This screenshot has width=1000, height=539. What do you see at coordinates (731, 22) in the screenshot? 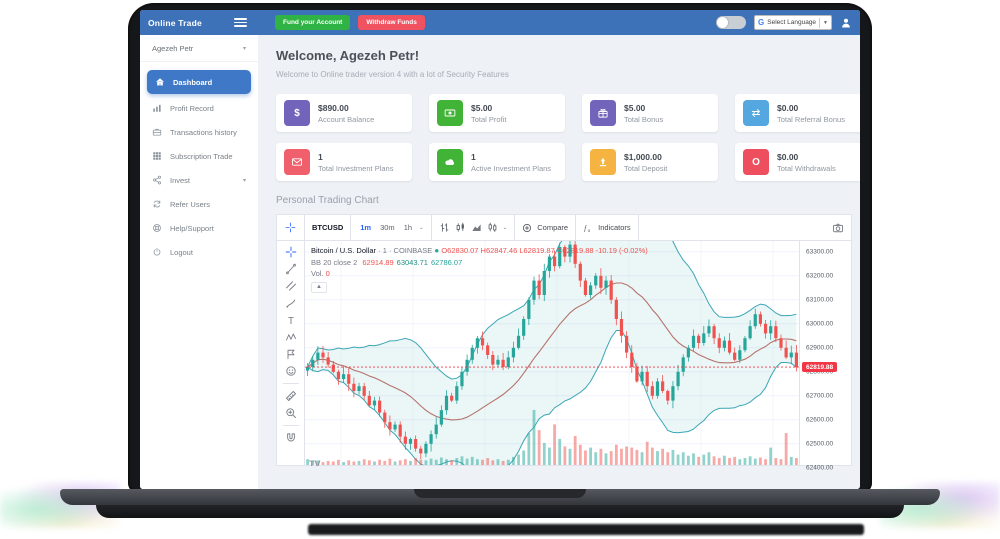
I see `theme-toggle` at bounding box center [731, 22].